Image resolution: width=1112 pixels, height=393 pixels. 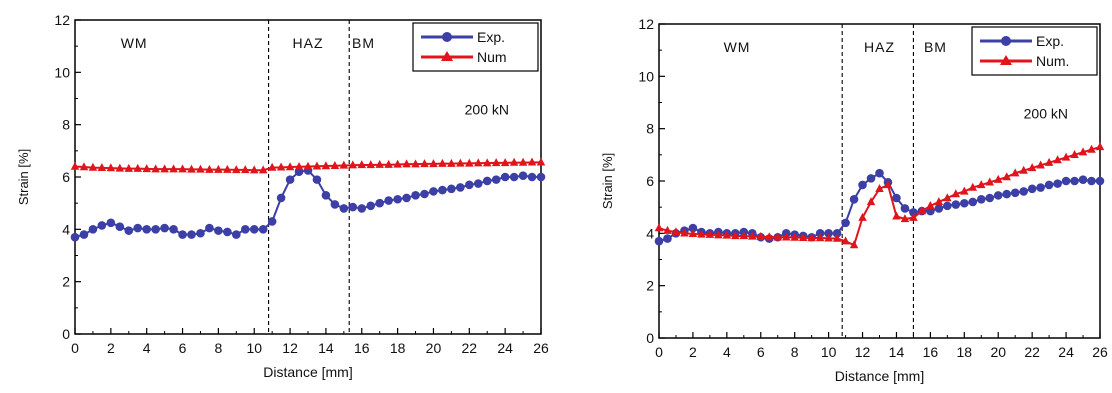 I want to click on y-tick-label: 0, so click(x=66, y=334).